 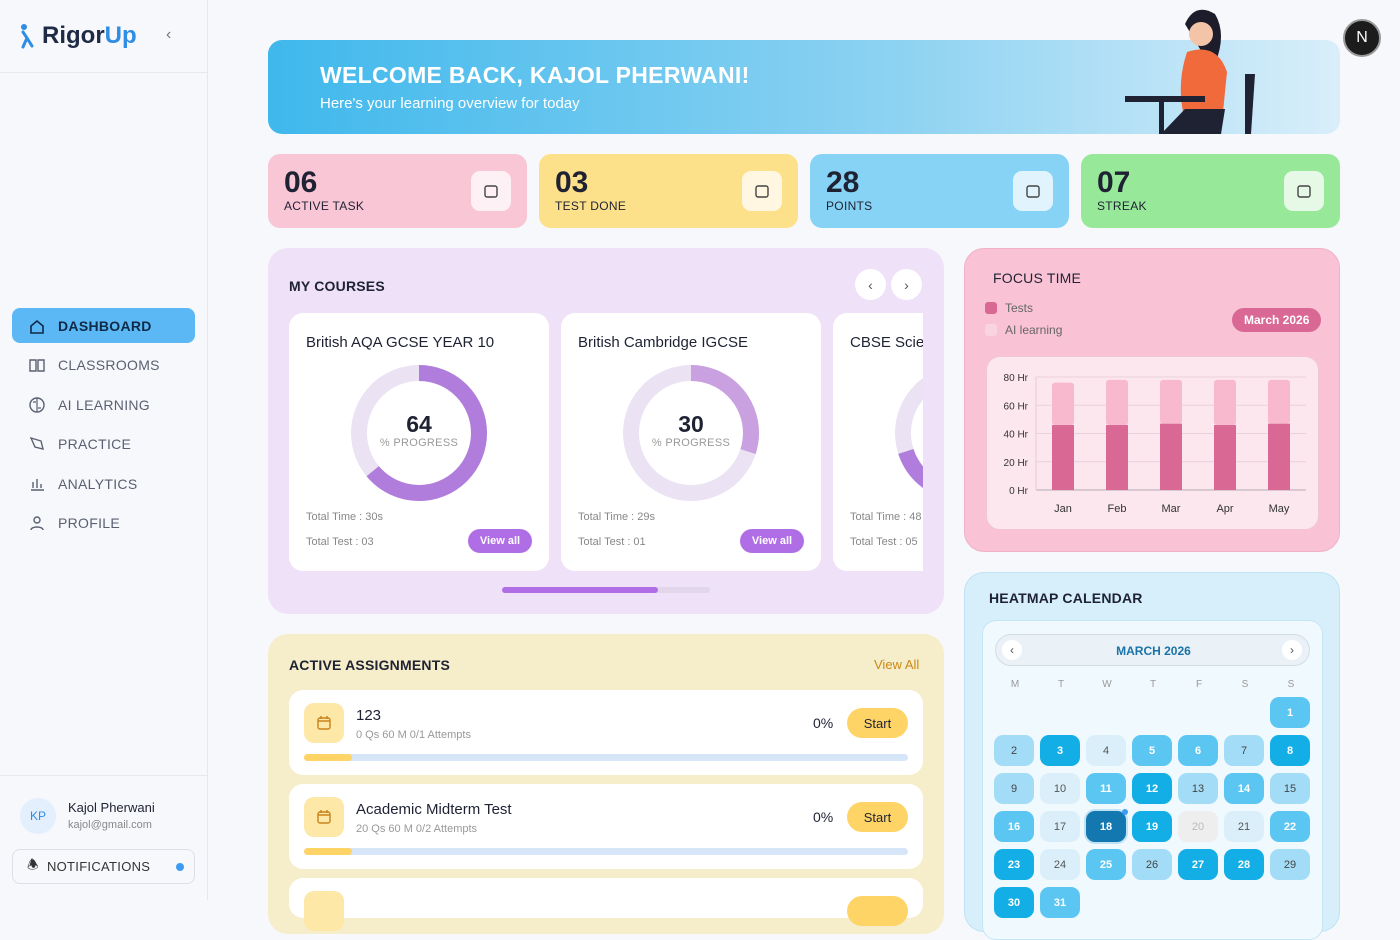 I want to click on calendar-day: 25, so click(x=1106, y=864).